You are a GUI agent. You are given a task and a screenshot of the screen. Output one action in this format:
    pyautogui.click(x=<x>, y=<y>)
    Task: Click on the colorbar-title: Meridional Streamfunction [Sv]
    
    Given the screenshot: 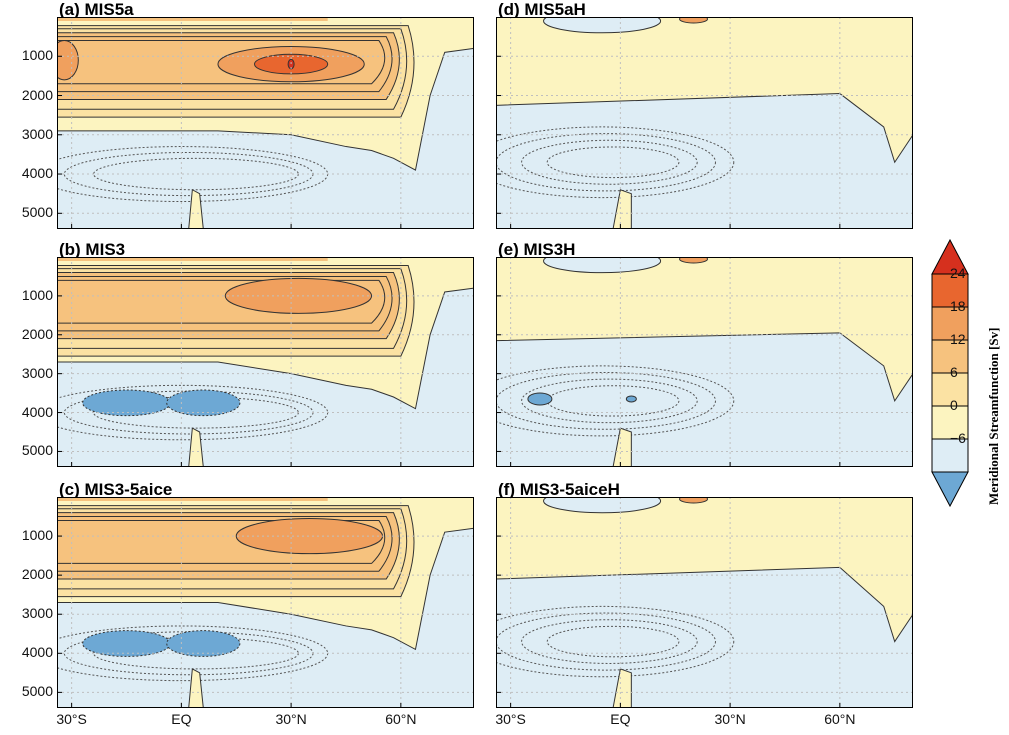 What is the action you would take?
    pyautogui.click(x=993, y=416)
    